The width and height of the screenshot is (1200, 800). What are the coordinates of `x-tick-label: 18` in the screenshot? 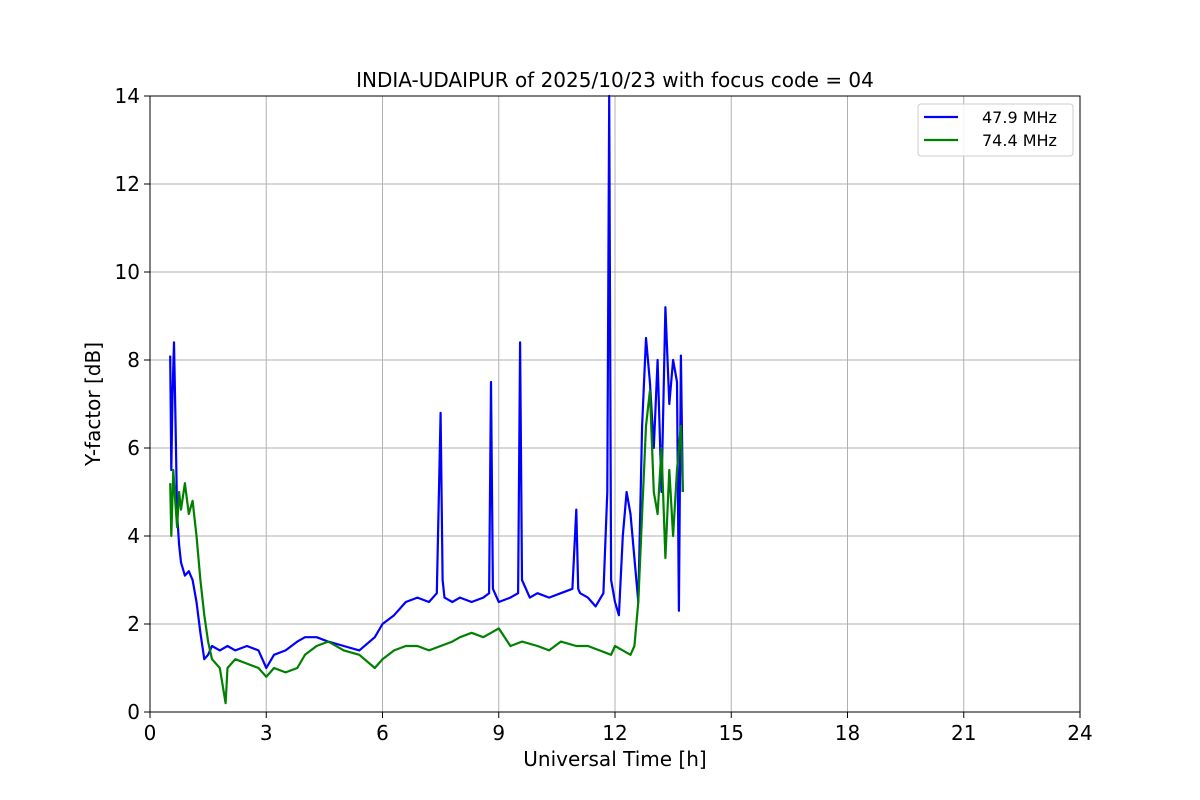 It's located at (847, 733).